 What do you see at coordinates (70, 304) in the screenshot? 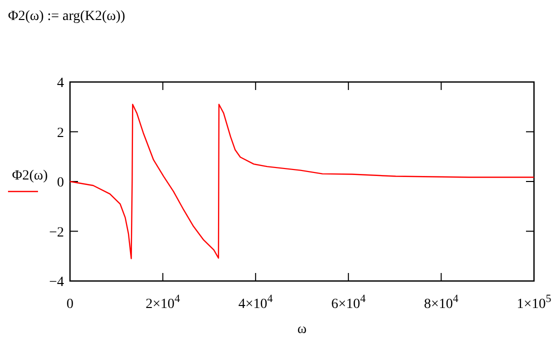
I see `x-tick-label: 0` at bounding box center [70, 304].